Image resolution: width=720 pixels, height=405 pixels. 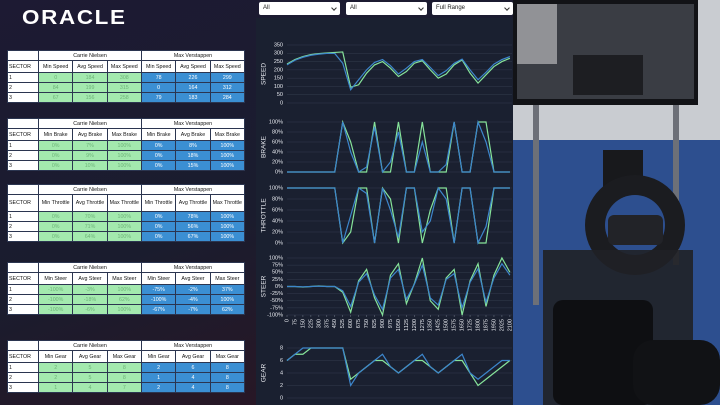 I want to click on y-tick-label: -100%, so click(x=275, y=315).